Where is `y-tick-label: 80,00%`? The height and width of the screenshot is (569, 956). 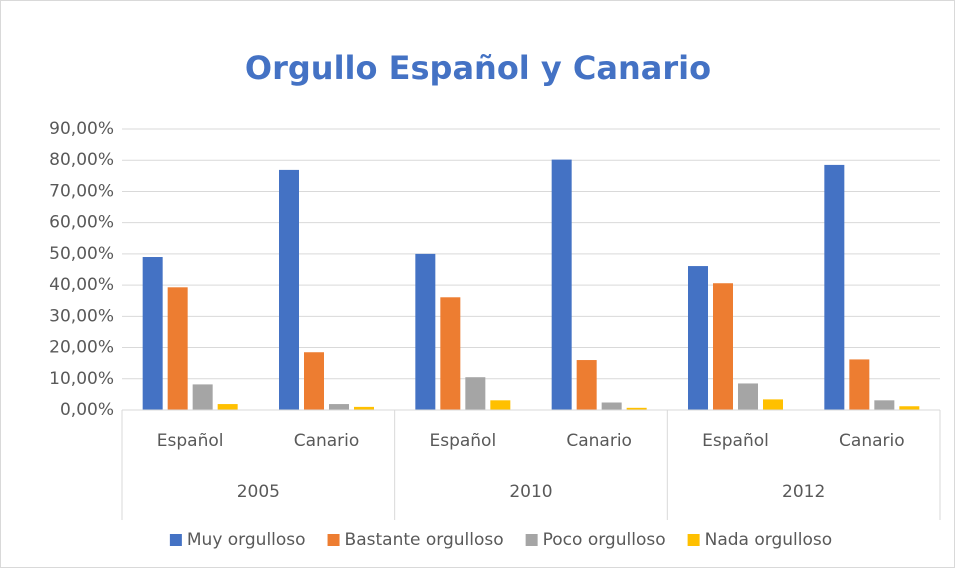
y-tick-label: 80,00% is located at coordinates (81, 160).